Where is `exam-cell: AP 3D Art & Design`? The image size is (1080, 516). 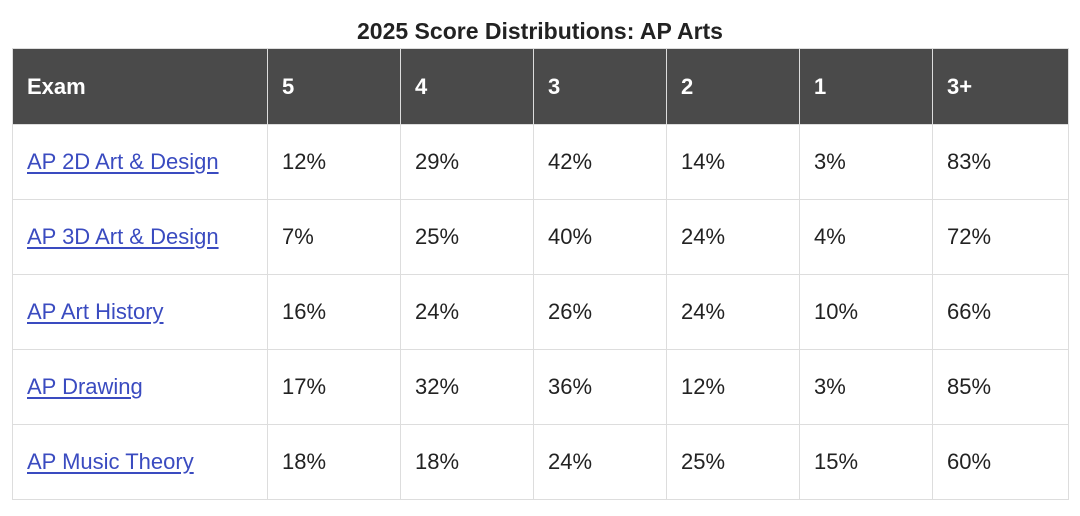
exam-cell: AP 3D Art & Design is located at coordinates (140, 237).